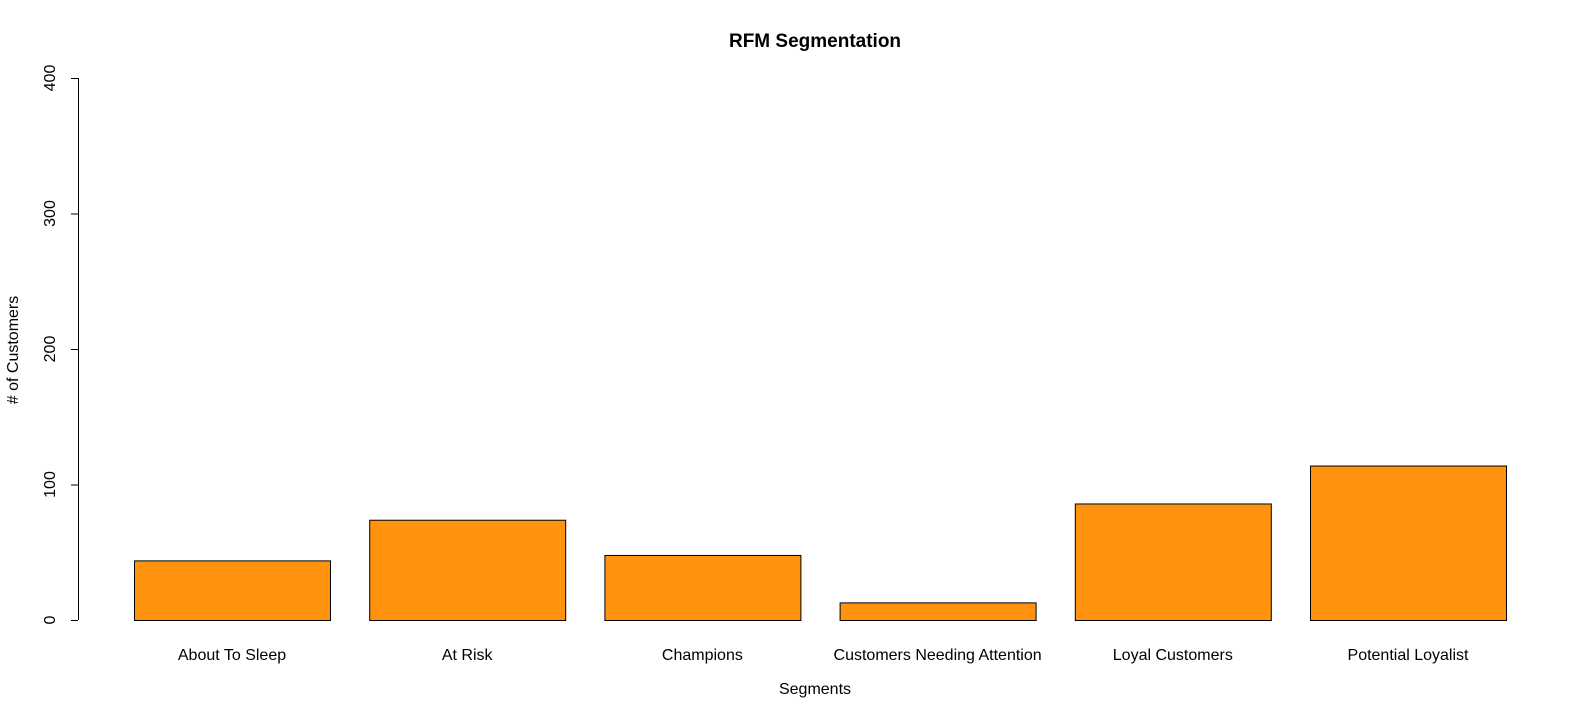  What do you see at coordinates (50, 619) in the screenshot?
I see `y-tick-label: 0` at bounding box center [50, 619].